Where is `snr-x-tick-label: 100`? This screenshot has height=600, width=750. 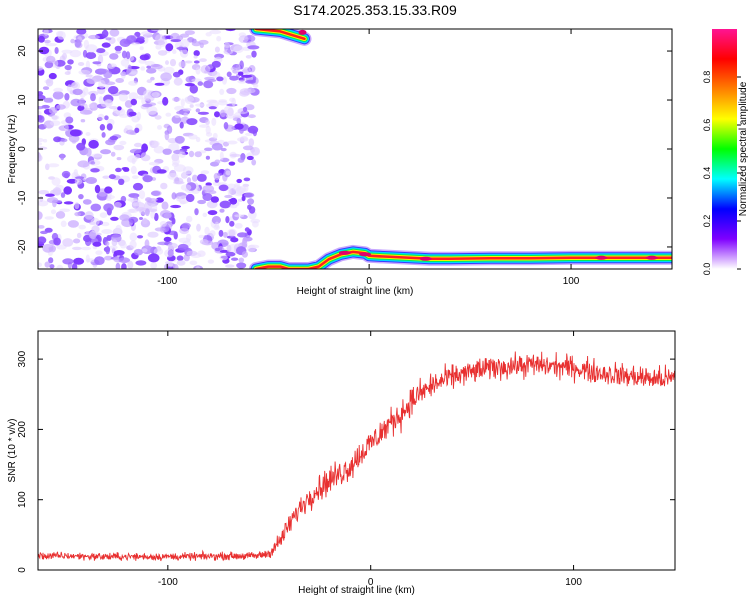
snr-x-tick-label: 100 is located at coordinates (573, 582).